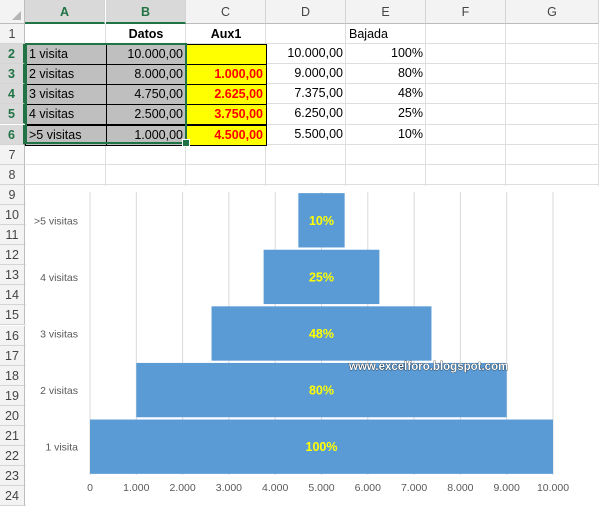 This screenshot has height=507, width=599. What do you see at coordinates (226, 12) in the screenshot?
I see `column-header-C: C` at bounding box center [226, 12].